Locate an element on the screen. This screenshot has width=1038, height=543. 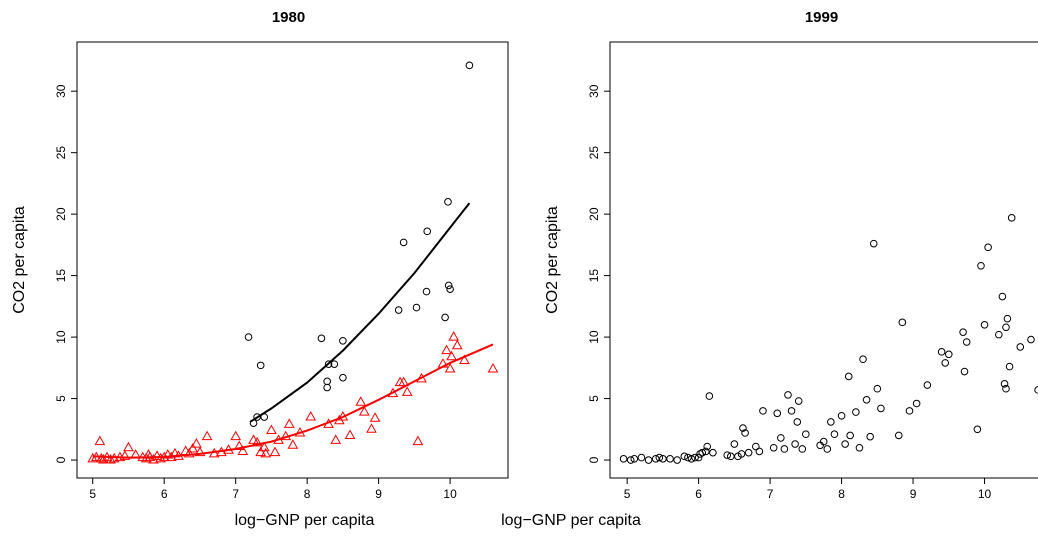
x-tick-label: 7 is located at coordinates (235, 494).